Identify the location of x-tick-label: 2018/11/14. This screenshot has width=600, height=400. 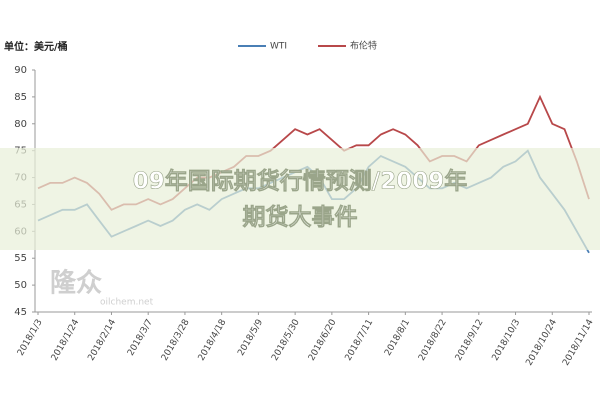
(578, 343).